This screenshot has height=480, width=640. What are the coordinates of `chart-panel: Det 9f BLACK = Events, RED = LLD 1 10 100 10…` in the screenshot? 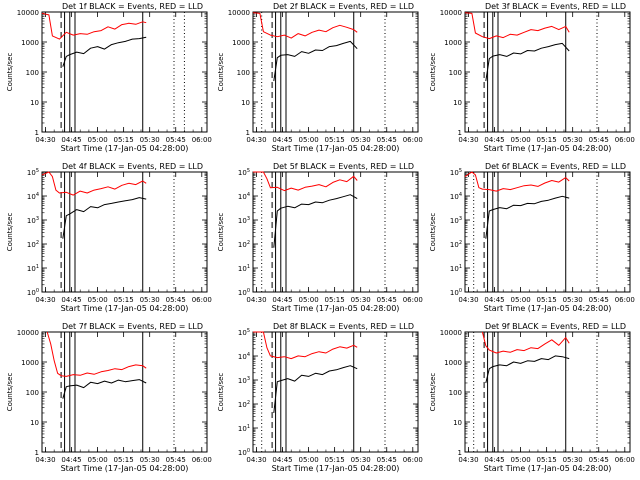 It's located at (532, 397).